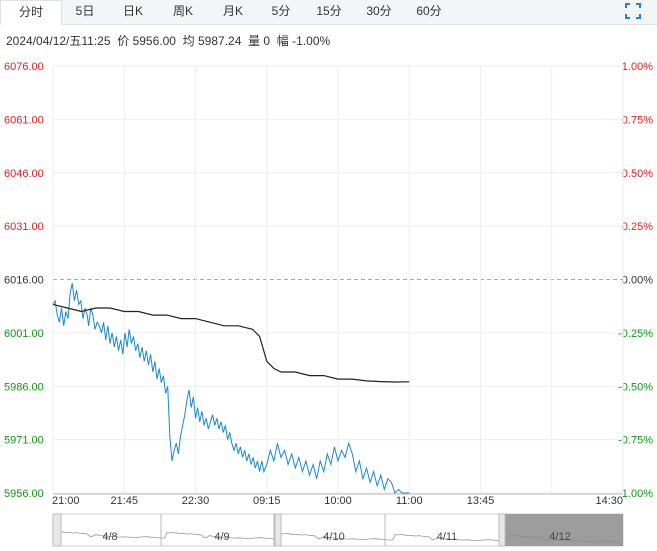  I want to click on x-tick-label: 14:30, so click(609, 501).